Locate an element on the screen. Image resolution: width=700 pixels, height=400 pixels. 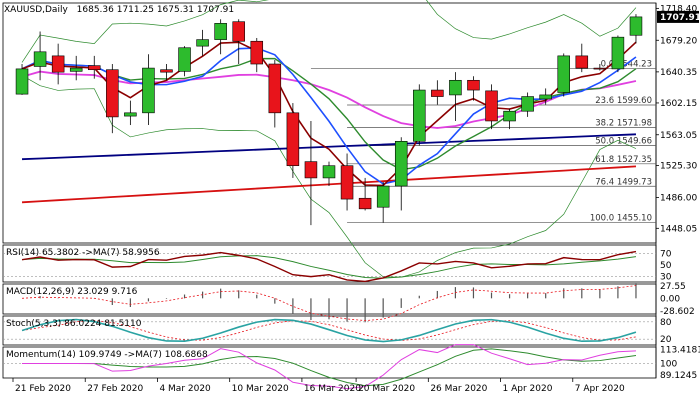
macd-tick-label: 0.00 is located at coordinates (670, 299).